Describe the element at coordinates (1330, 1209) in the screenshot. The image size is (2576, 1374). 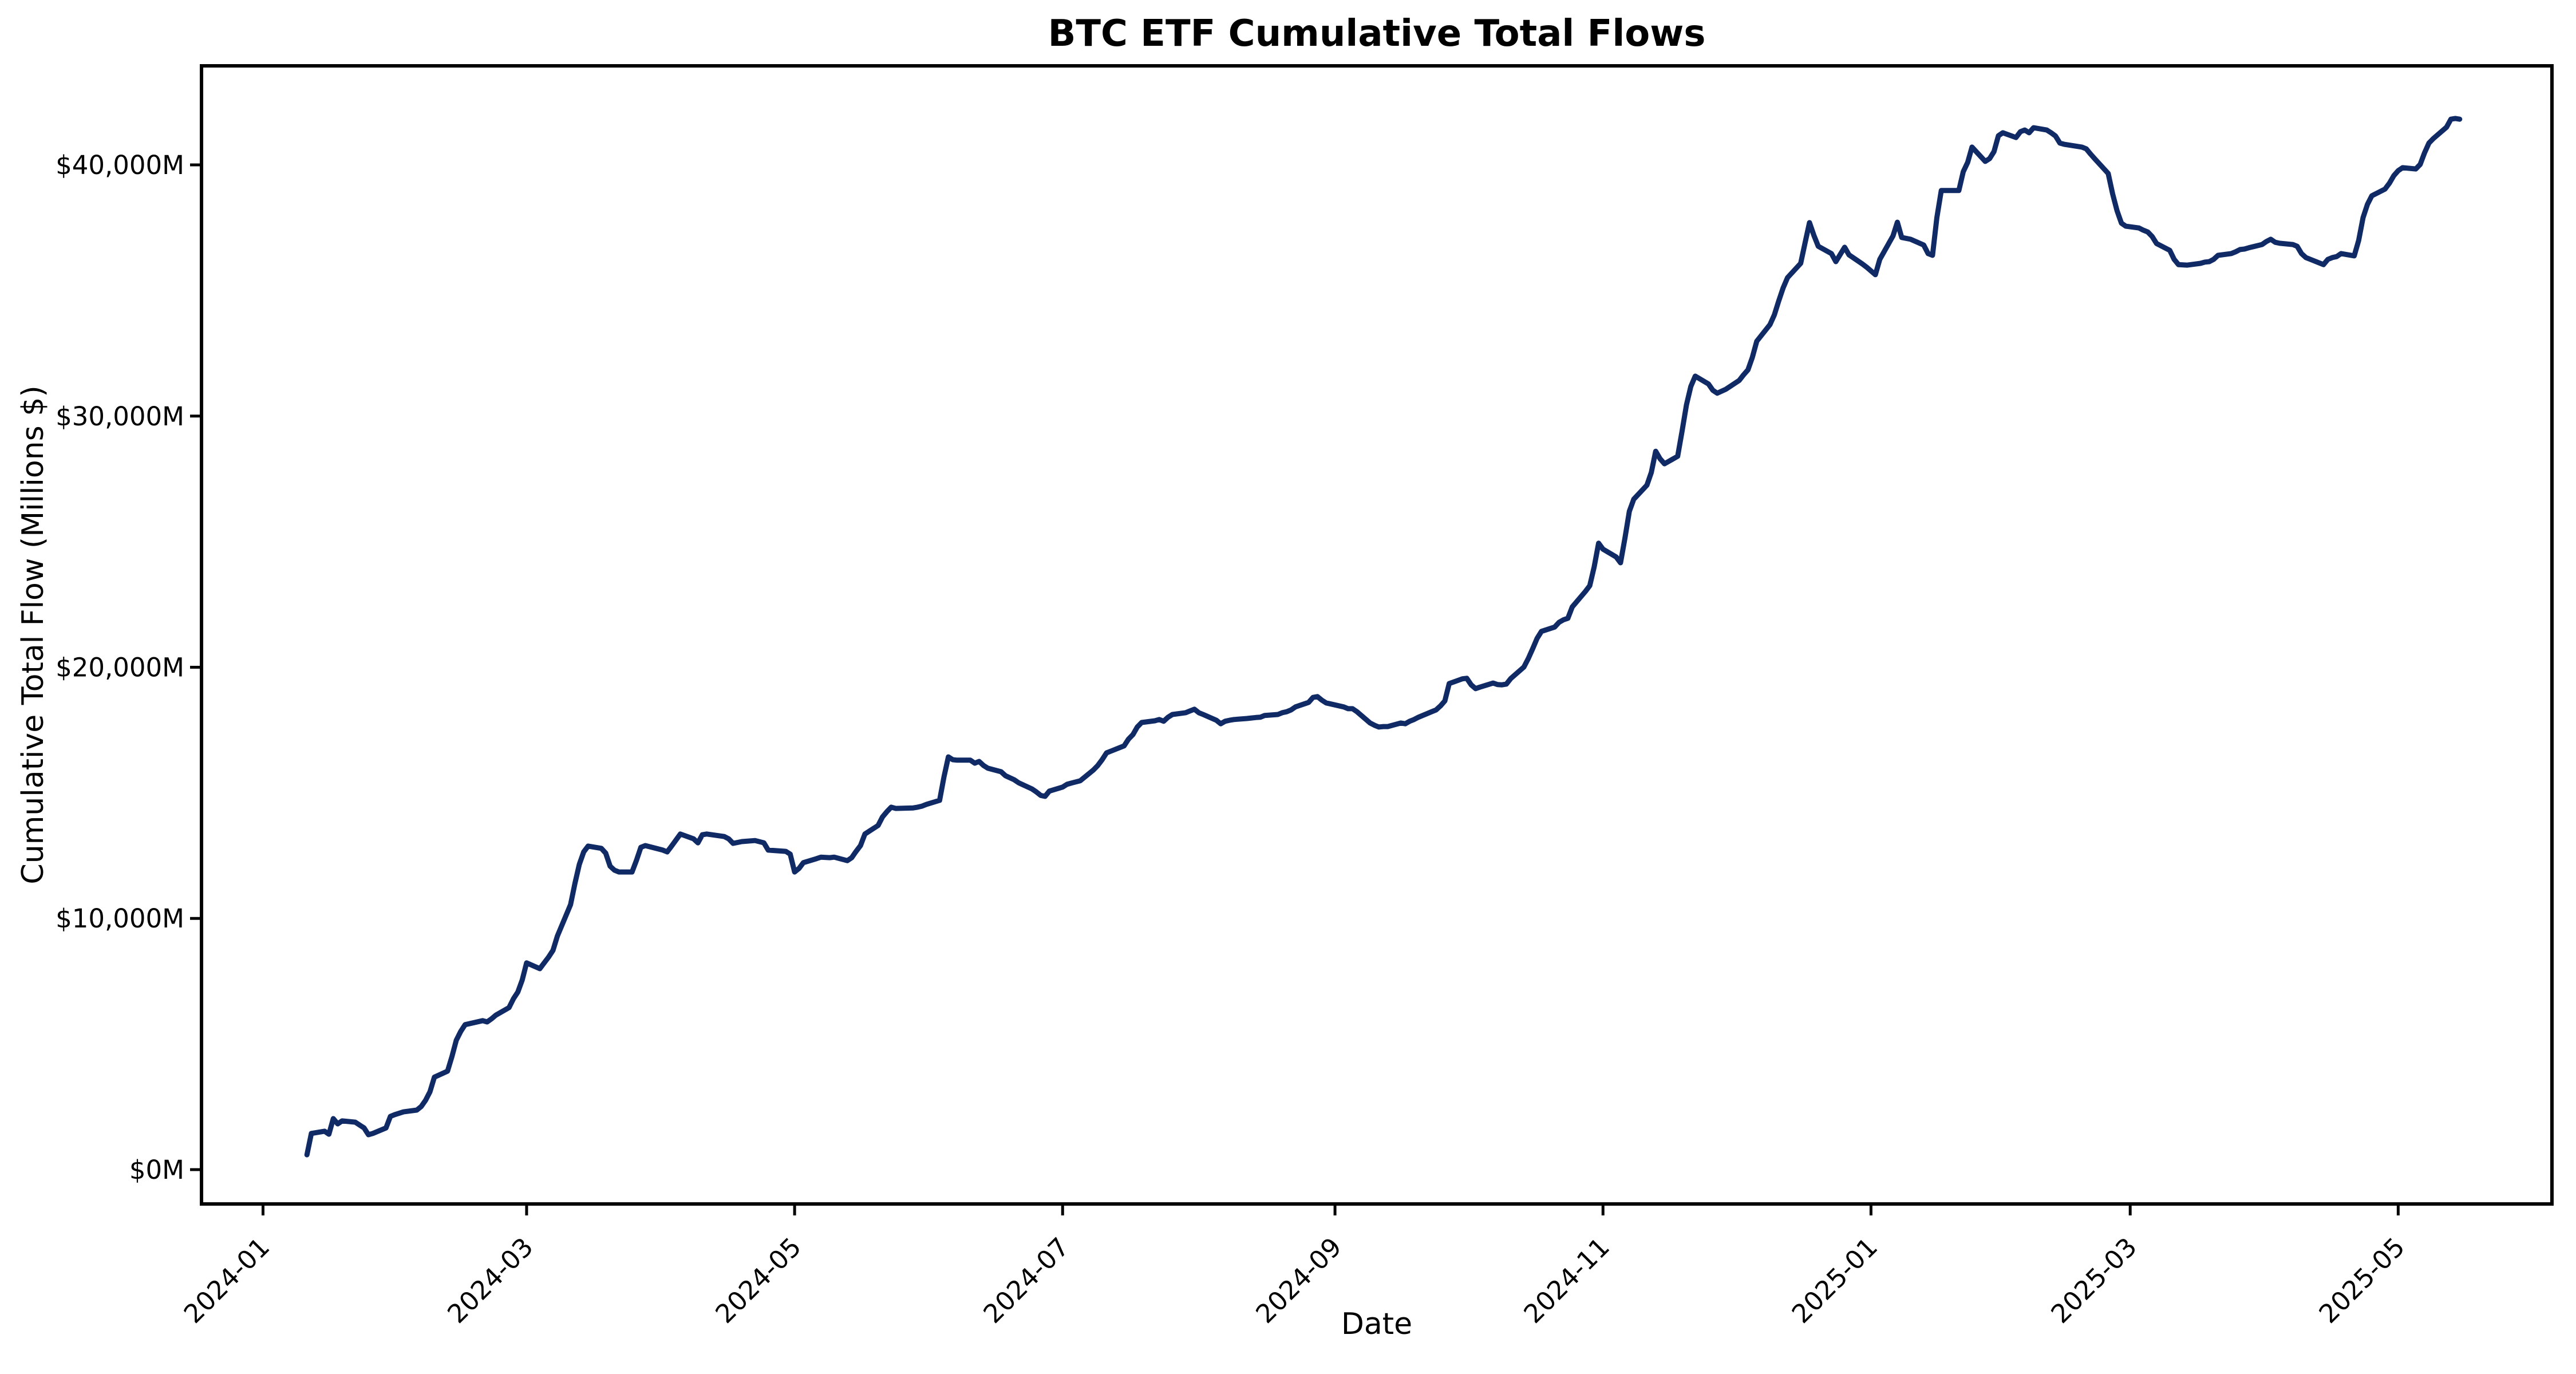
I see `x-axis-ticks` at that location.